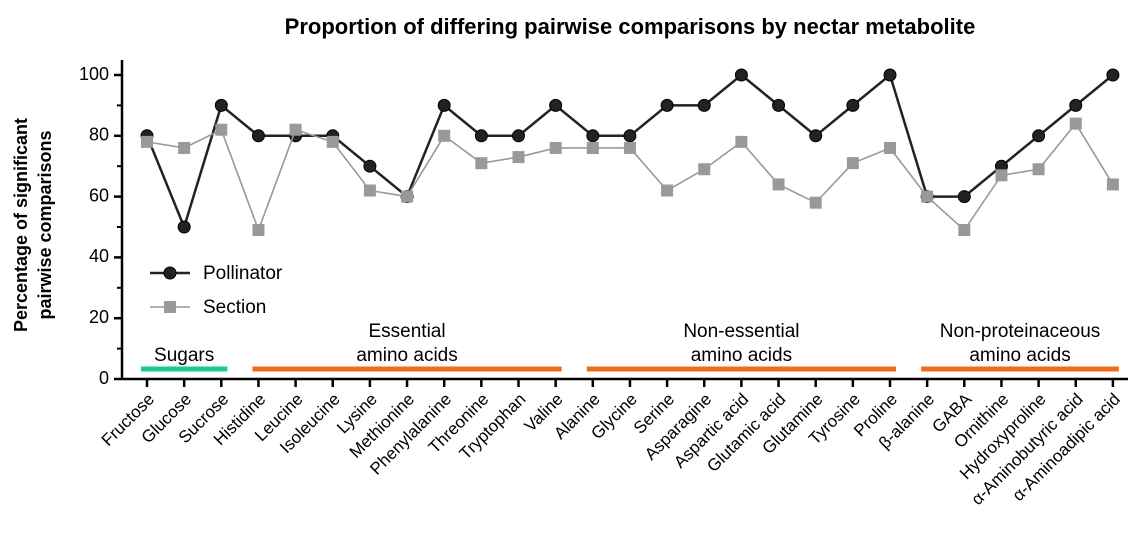 The height and width of the screenshot is (545, 1131). Describe the element at coordinates (99, 135) in the screenshot. I see `y-tick-label: 80` at that location.